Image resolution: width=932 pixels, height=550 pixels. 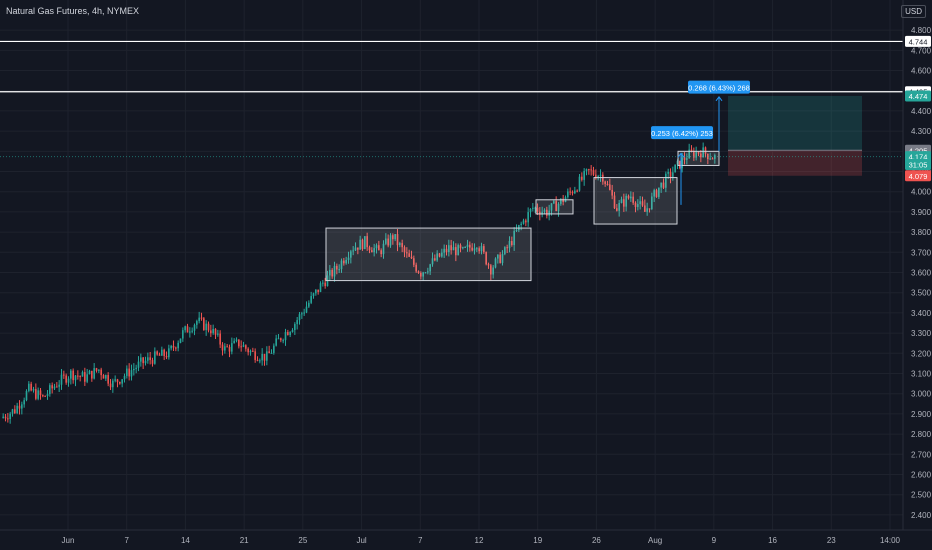 What do you see at coordinates (537, 540) in the screenshot?
I see `x-tick-label: 19` at bounding box center [537, 540].